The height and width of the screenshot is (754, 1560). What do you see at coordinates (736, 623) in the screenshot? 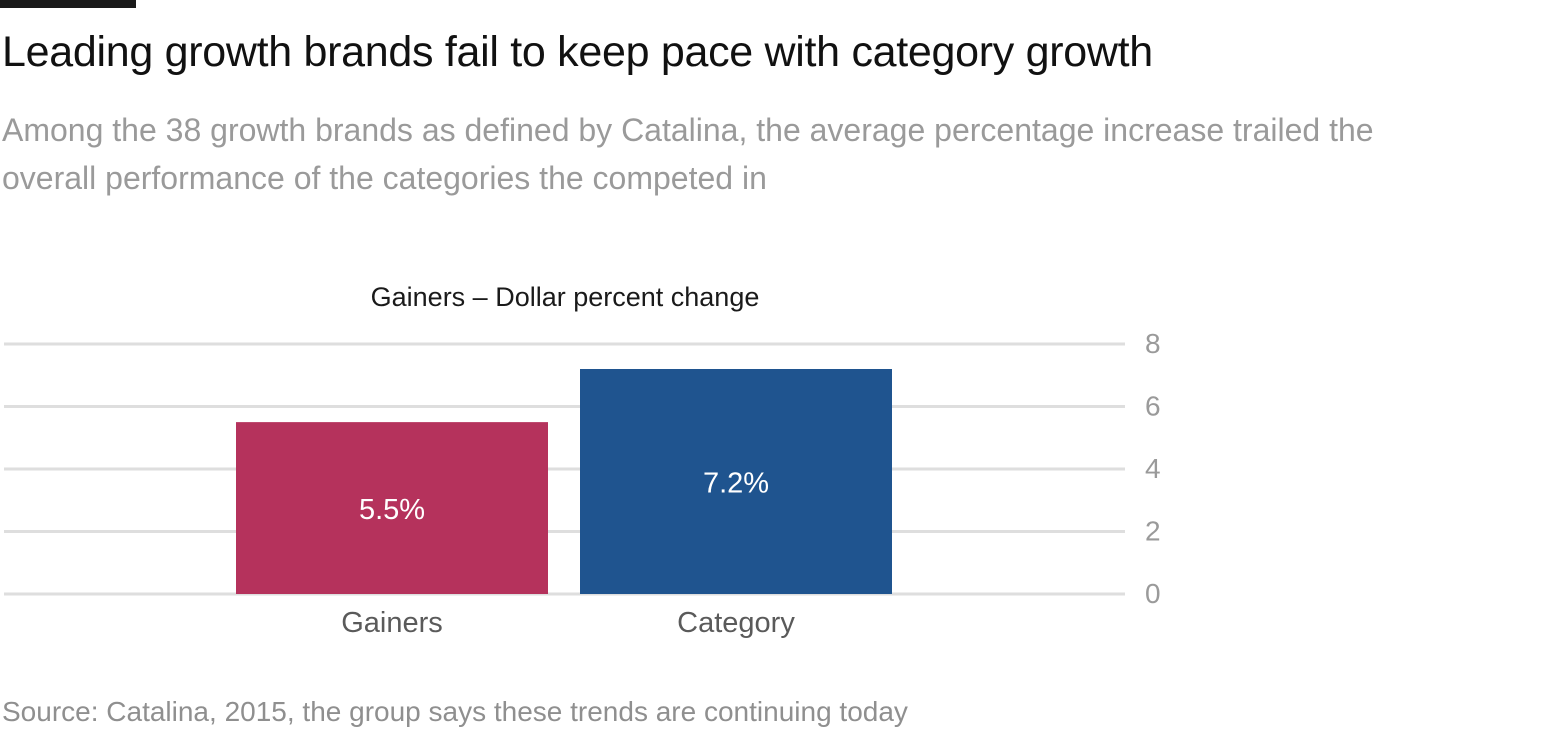
I see `x-category-label: Category` at bounding box center [736, 623].